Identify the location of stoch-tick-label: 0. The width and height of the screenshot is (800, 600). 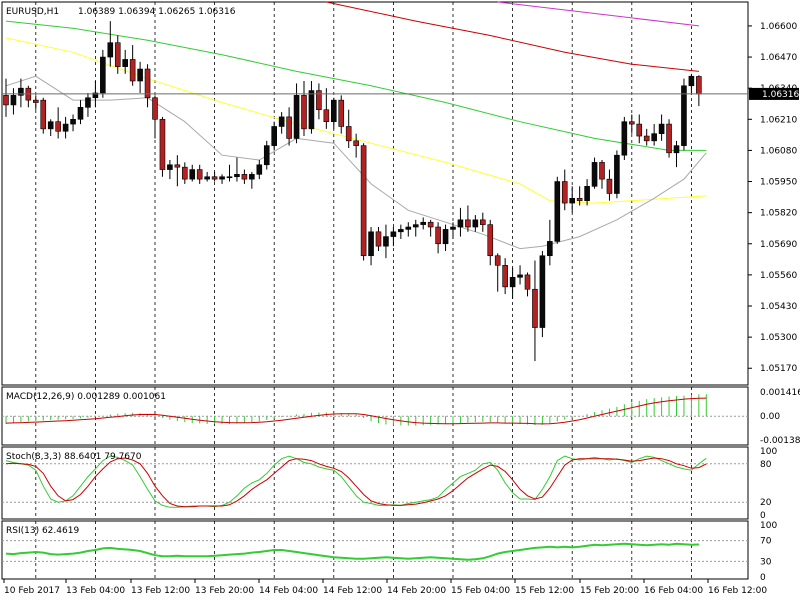
(763, 516).